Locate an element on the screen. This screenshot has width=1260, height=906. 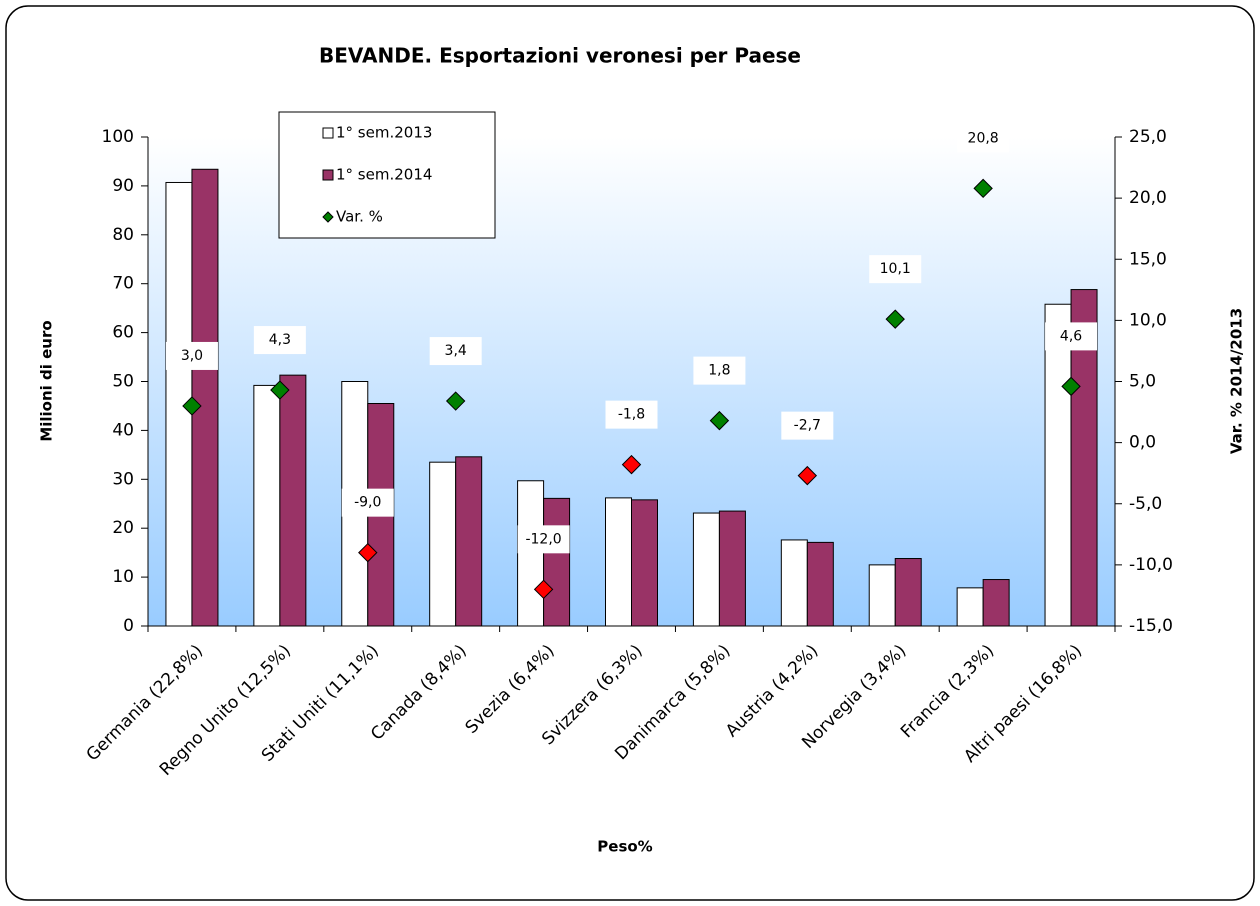
y-tick-label: 90 is located at coordinates (123, 186).